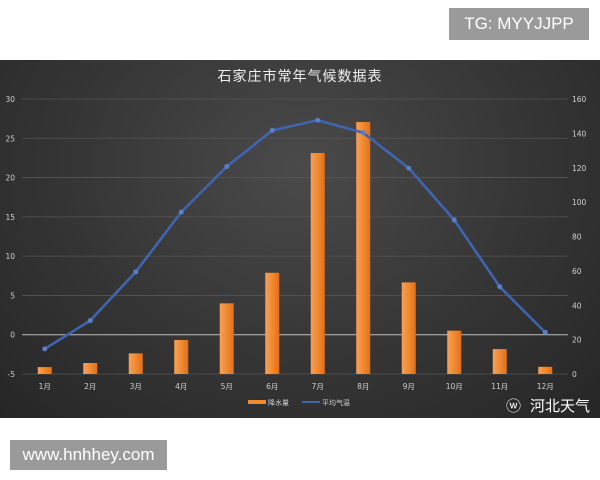  What do you see at coordinates (10, 99) in the screenshot?
I see `left-axis-tick: 30` at bounding box center [10, 99].